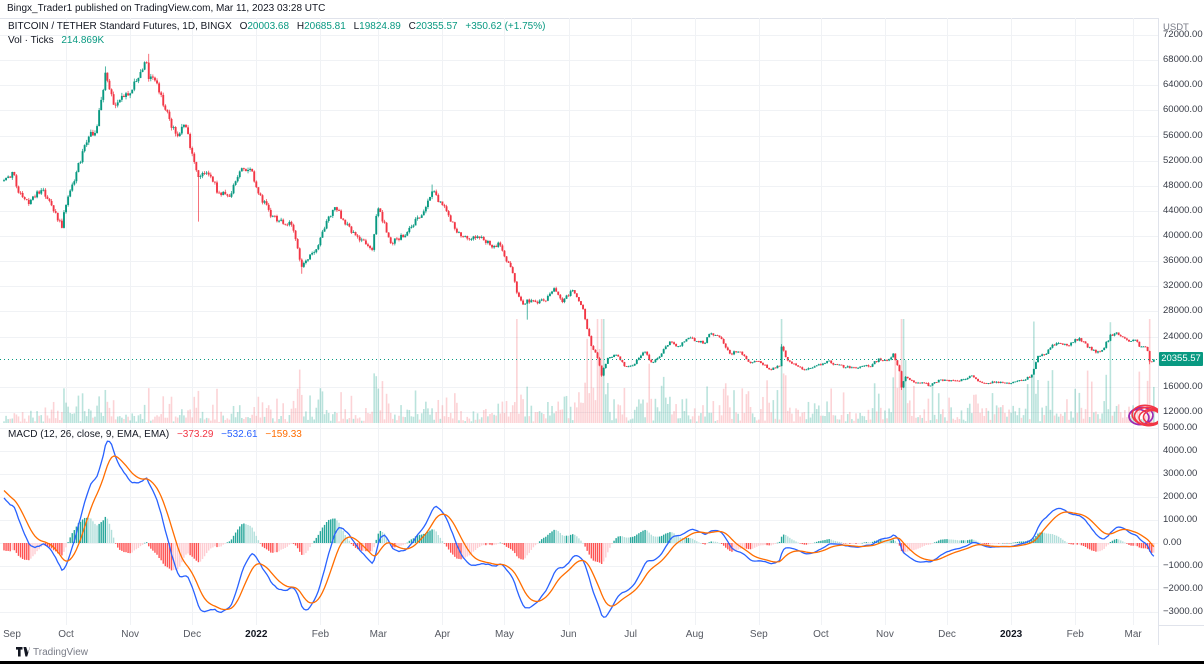 The width and height of the screenshot is (1204, 664). I want to click on price-tick: 60000.00, so click(1183, 110).